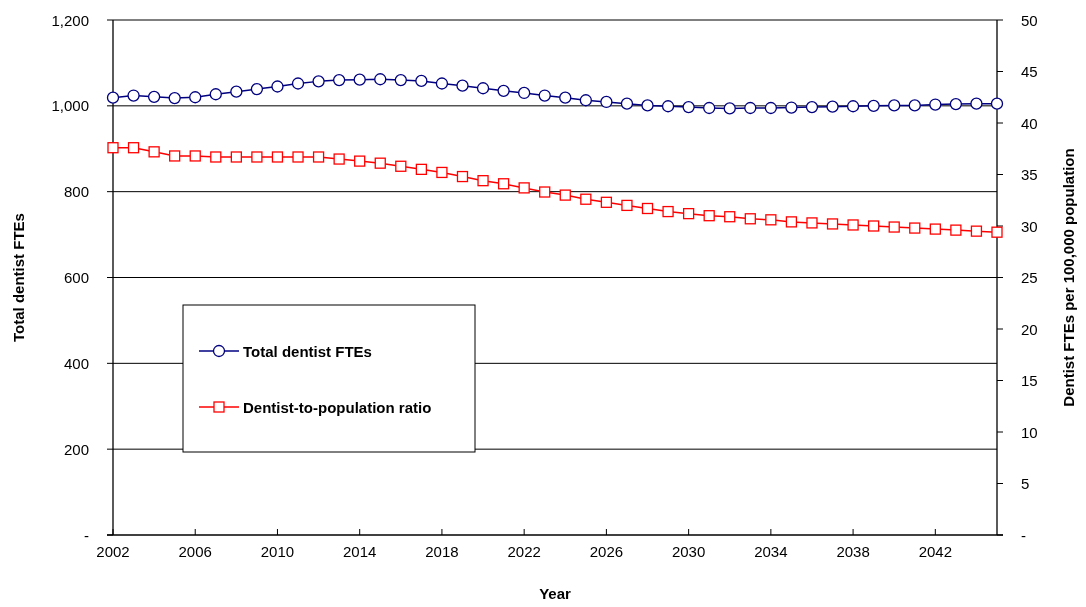 The width and height of the screenshot is (1086, 607). I want to click on legend-label: Dentist-to-population ratio, so click(337, 407).